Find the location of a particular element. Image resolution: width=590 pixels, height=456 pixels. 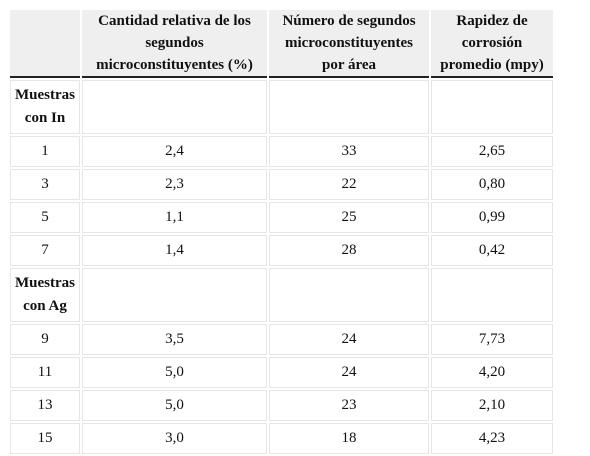

data-row: 1 2,4 33 2,65 is located at coordinates (281, 151).